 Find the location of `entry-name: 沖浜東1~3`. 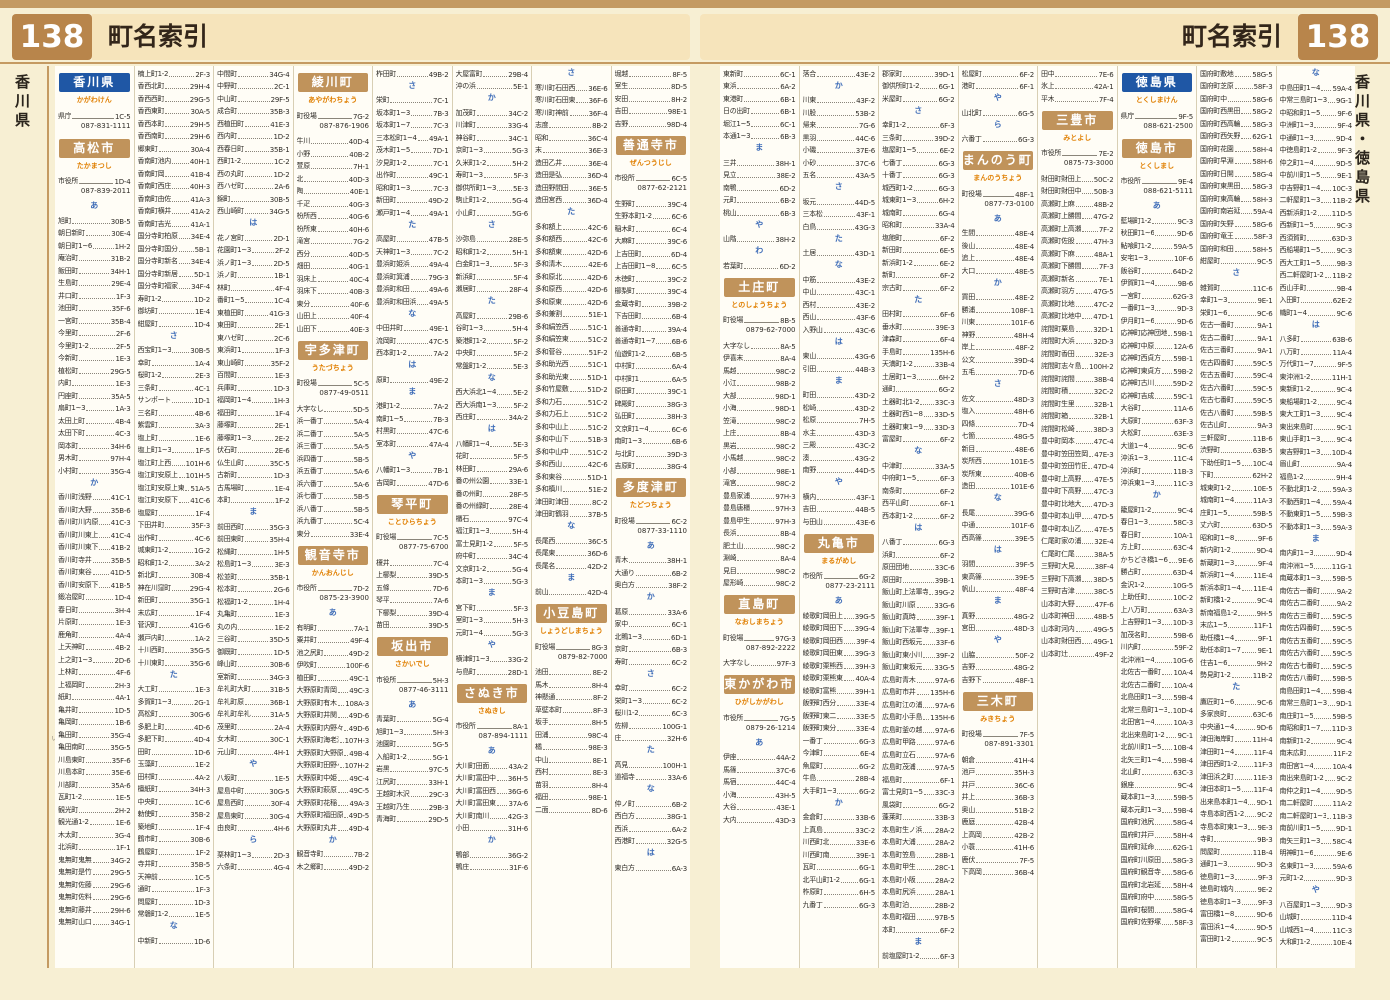

entry-name: 沖浜東1~3 is located at coordinates (1137, 483).